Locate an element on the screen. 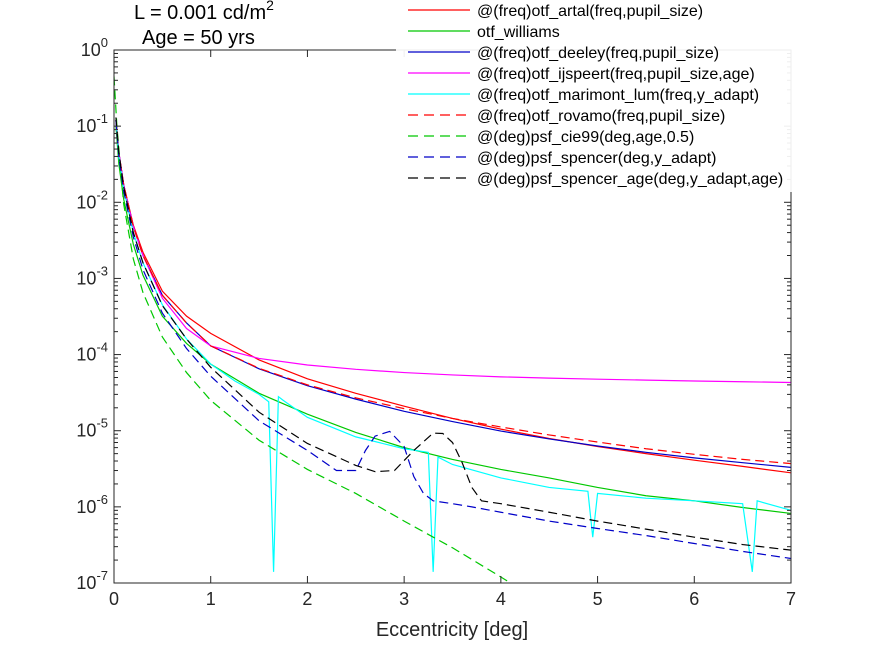 This screenshot has width=875, height=656. legend-label-3: @(freq)otf_ijspeert(freq,pupil_size,age) is located at coordinates (616, 74).